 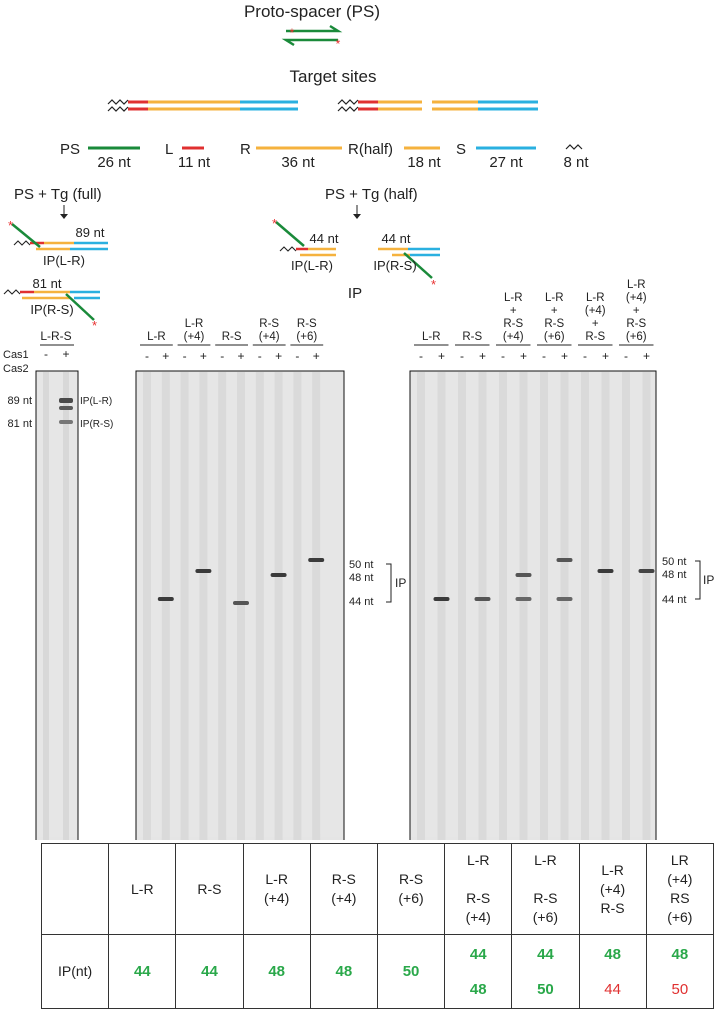 I want to click on gel3-group-label-5-0: L-R, so click(x=636, y=285).